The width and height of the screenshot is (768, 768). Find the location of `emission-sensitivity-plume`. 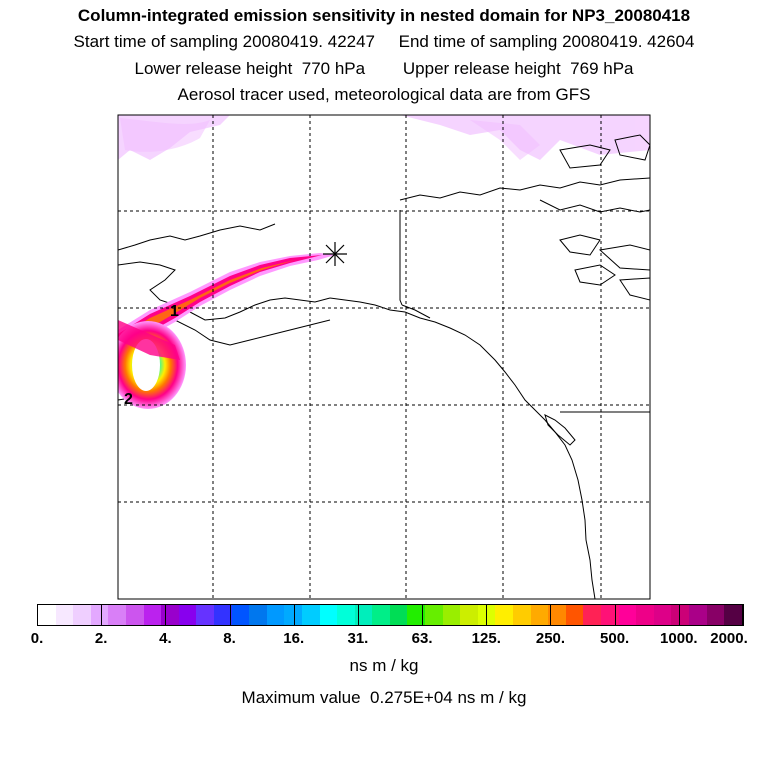

emission-sensitivity-plume is located at coordinates (226, 331).